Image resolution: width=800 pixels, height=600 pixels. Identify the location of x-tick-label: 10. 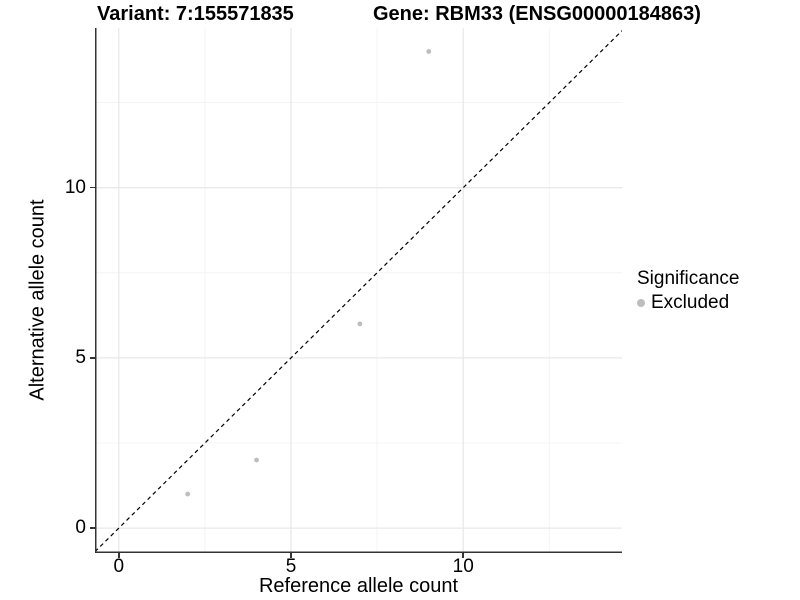
(463, 566).